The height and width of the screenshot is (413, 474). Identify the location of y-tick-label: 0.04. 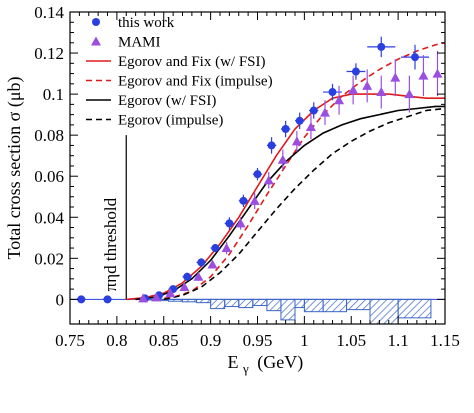
(49, 217).